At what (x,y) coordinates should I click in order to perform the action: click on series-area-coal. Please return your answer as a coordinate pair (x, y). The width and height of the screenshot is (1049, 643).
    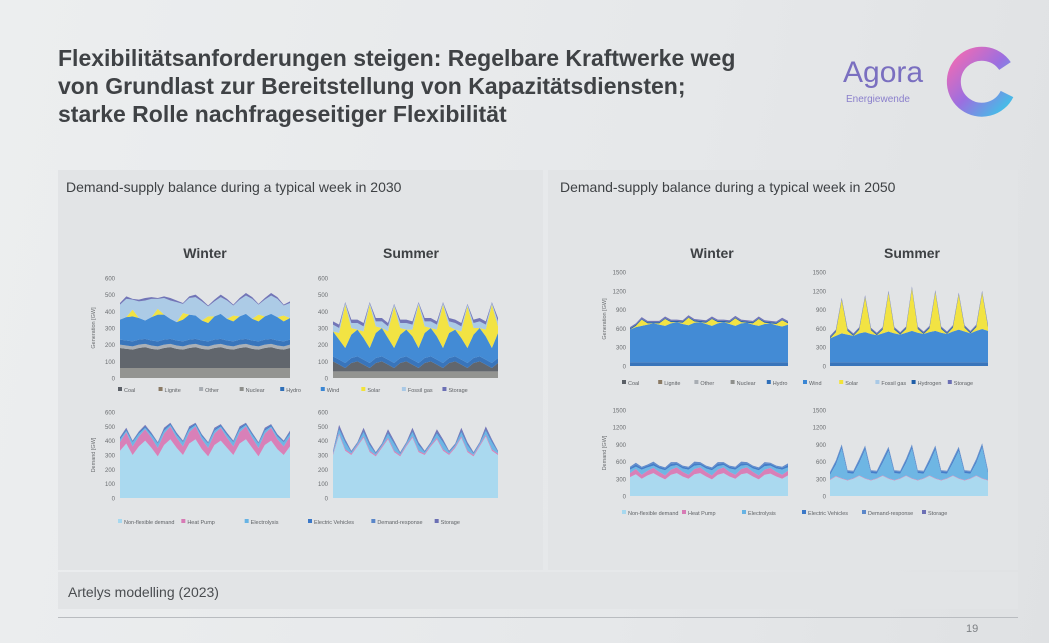
    Looking at the image, I should click on (205, 357).